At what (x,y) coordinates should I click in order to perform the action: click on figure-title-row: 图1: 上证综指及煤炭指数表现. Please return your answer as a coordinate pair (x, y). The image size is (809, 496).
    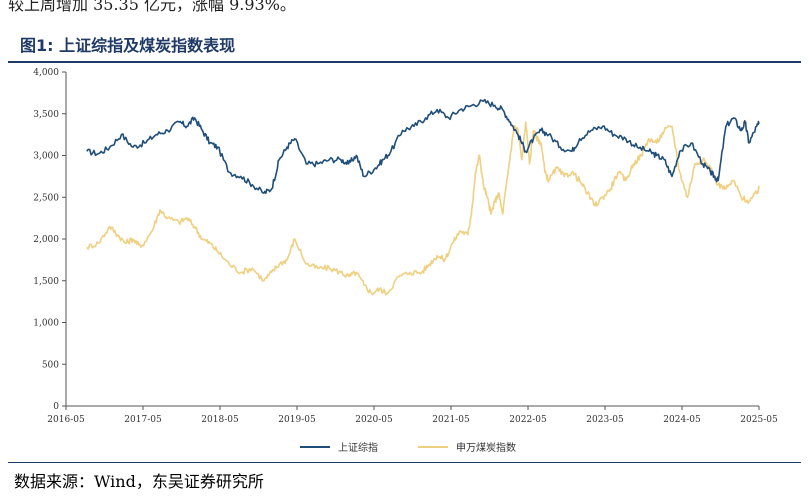
    Looking at the image, I should click on (404, 45).